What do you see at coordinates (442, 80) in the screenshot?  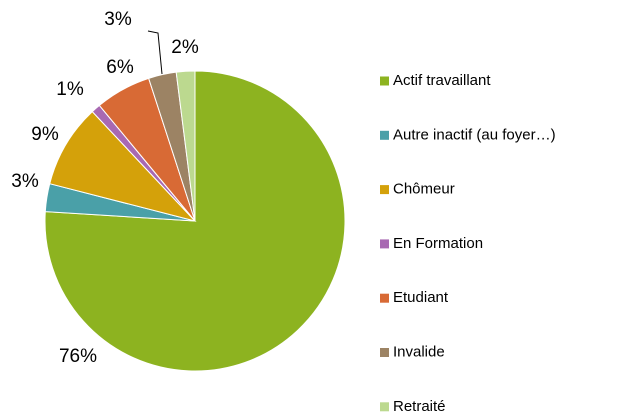 I see `legend-label: Actif travaillant` at bounding box center [442, 80].